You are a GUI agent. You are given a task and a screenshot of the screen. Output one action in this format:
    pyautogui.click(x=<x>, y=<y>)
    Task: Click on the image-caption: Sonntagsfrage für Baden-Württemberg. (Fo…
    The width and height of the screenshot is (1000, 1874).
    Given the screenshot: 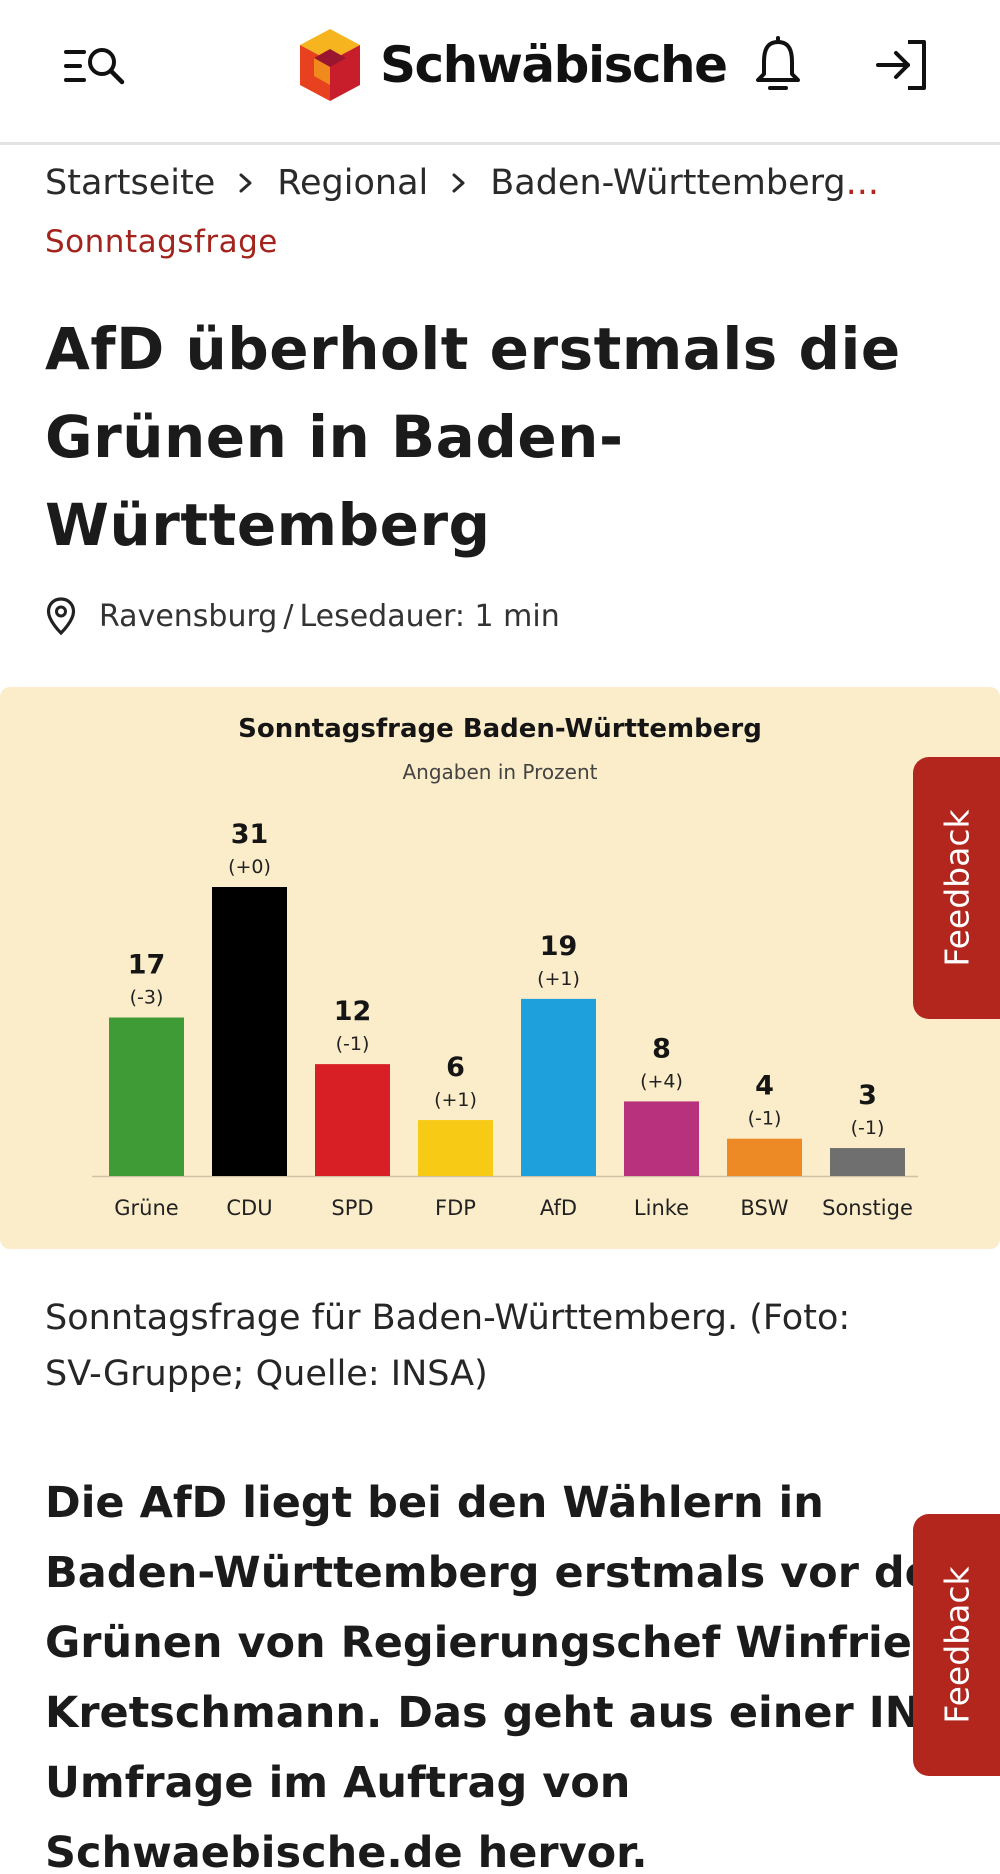 What is the action you would take?
    pyautogui.click(x=495, y=1346)
    